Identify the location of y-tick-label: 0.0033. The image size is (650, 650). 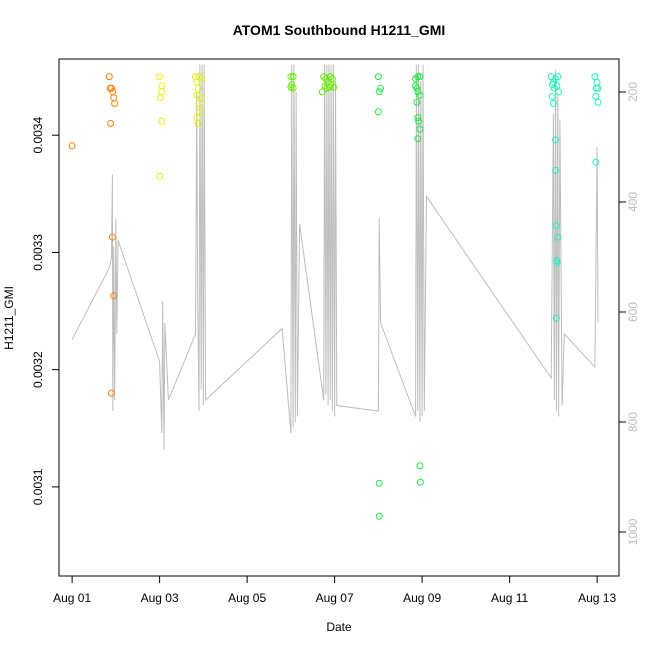
(38, 252).